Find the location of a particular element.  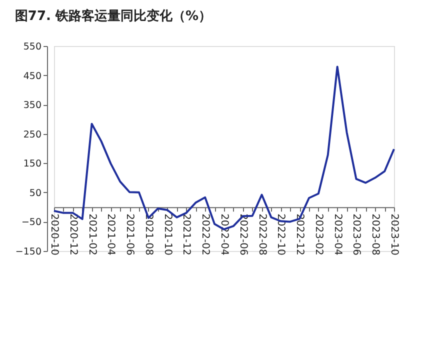

x-tick-label: 2020-10 is located at coordinates (54, 235).